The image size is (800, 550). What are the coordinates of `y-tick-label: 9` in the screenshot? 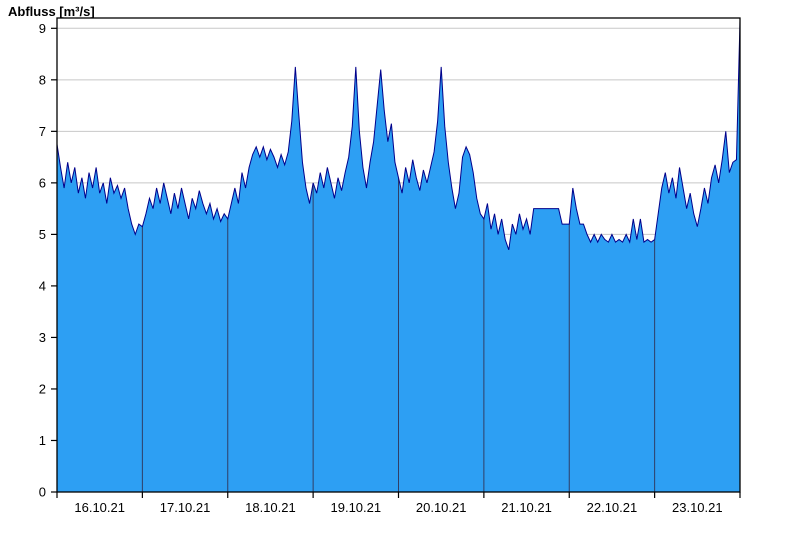 It's located at (42, 28).